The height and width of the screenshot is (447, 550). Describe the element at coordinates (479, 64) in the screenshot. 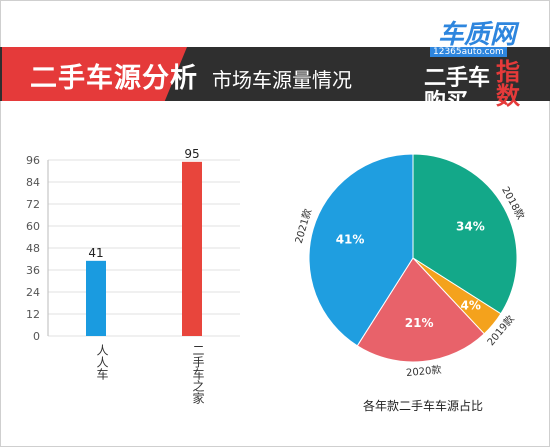

I see `brand-logo: 车质网 12365auto.com 二手车 购买 指数` at that location.